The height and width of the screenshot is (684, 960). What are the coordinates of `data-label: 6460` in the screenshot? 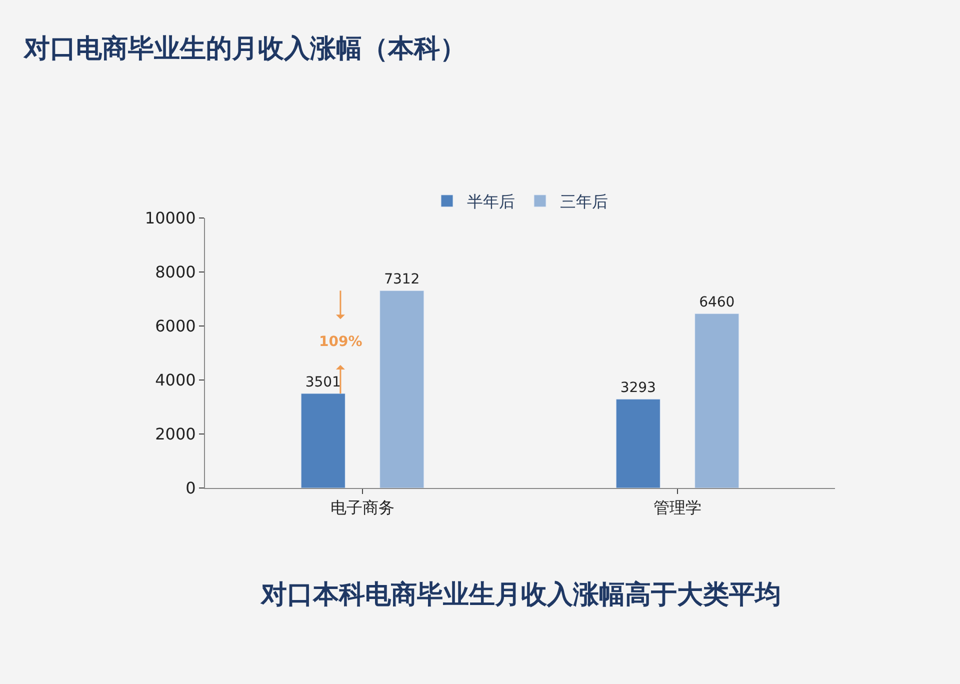 It's located at (717, 302).